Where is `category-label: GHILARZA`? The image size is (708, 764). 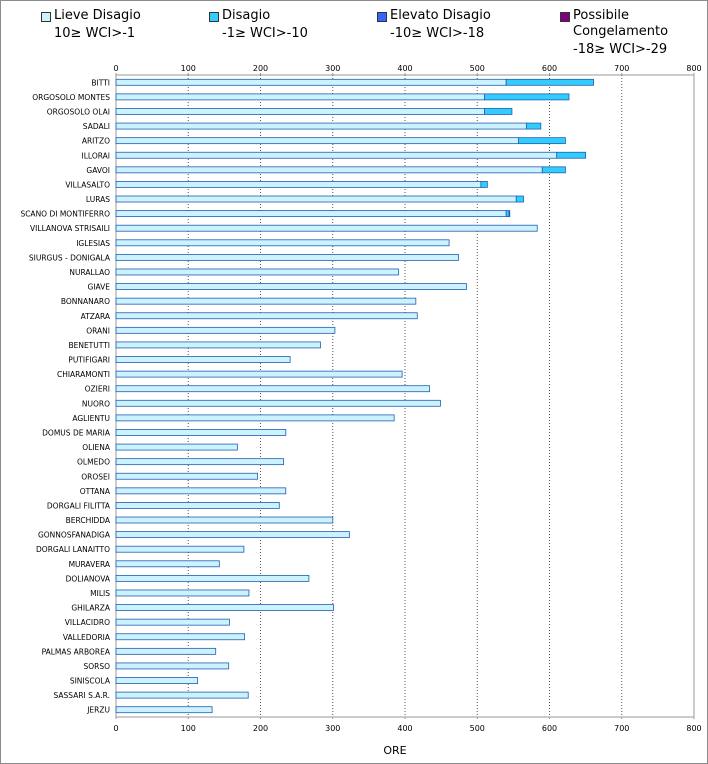
category-label: GHILARZA is located at coordinates (90, 608).